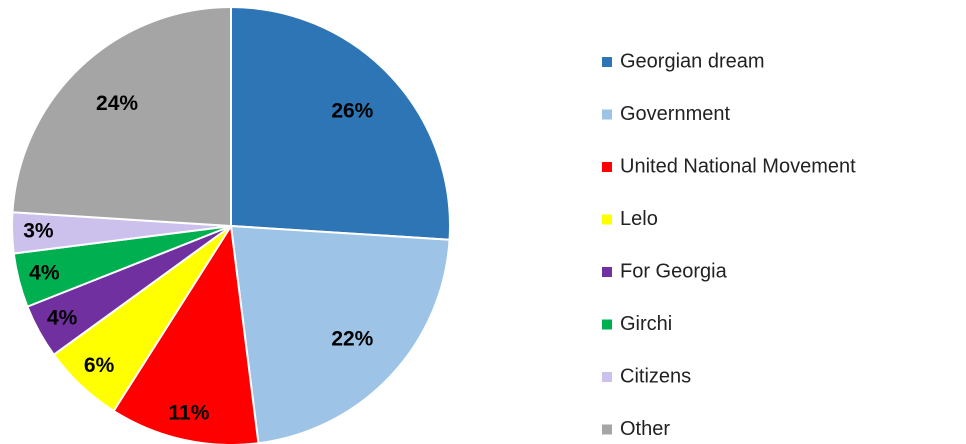 The height and width of the screenshot is (444, 966). What do you see at coordinates (352, 111) in the screenshot?
I see `value-label: 26%` at bounding box center [352, 111].